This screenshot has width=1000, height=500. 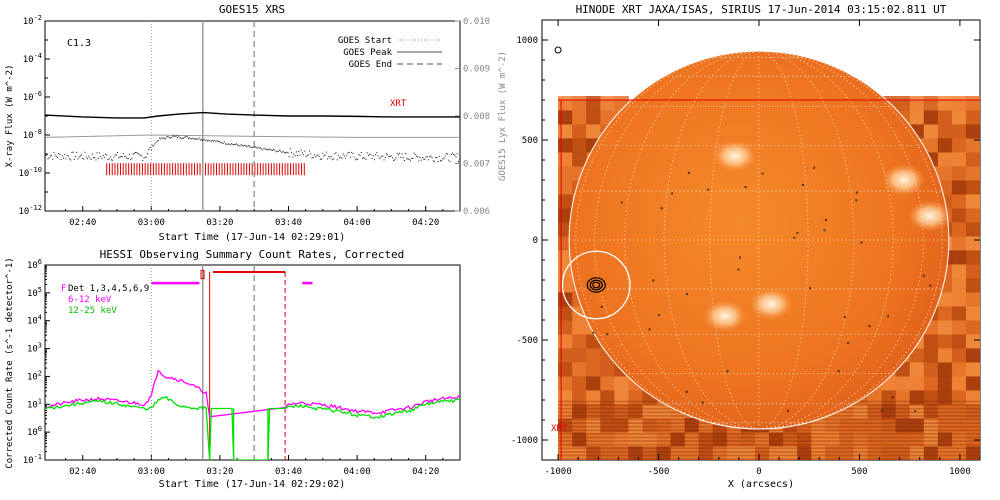 I want to click on xrt-y-tick-label: -1000, so click(x=524, y=441).